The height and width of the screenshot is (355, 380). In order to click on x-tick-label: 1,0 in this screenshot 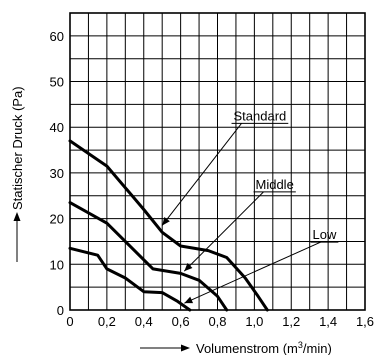, I will do `click(254, 321)`.